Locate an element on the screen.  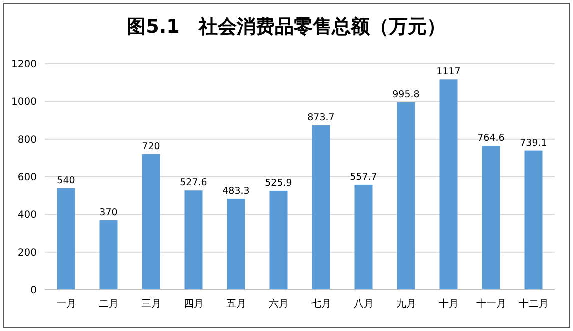
x-tick-label: 九月 is located at coordinates (406, 304).